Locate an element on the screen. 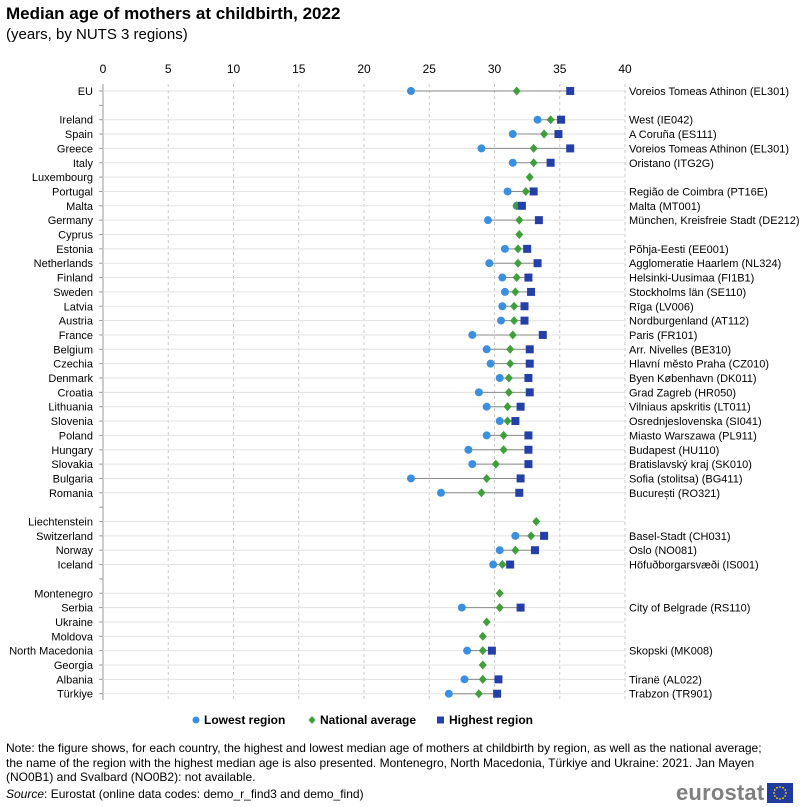  country-label: Latvia is located at coordinates (79, 307).